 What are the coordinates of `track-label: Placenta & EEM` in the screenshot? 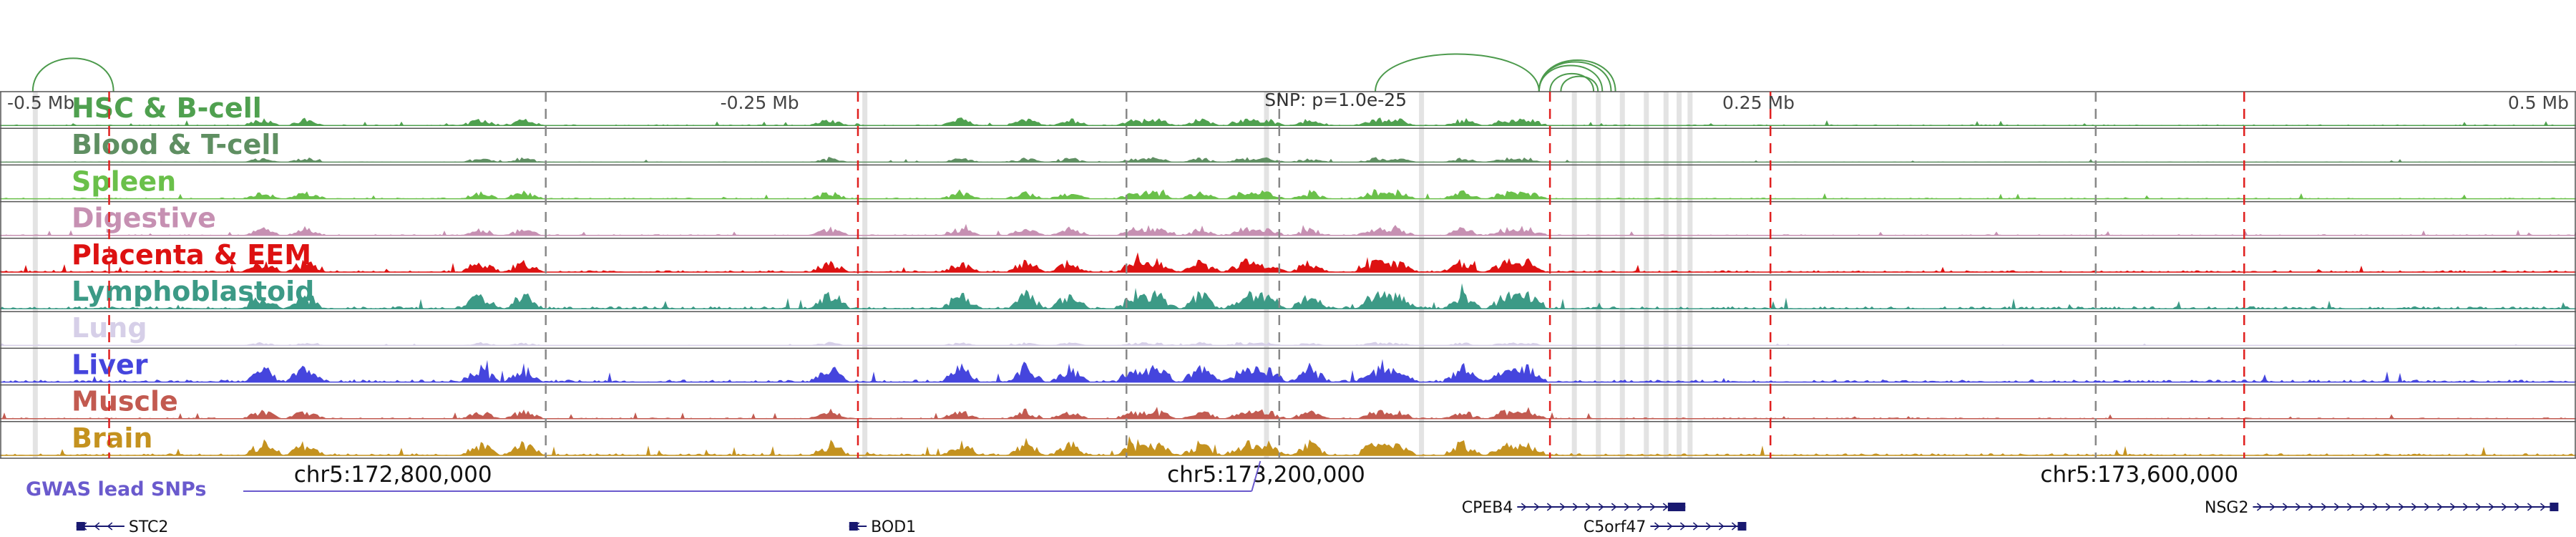 It's located at (191, 255).